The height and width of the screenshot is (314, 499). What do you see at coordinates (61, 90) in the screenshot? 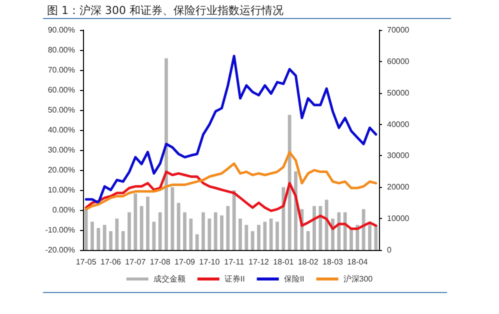
I see `y-tick-label: 60.00%` at bounding box center [61, 90].